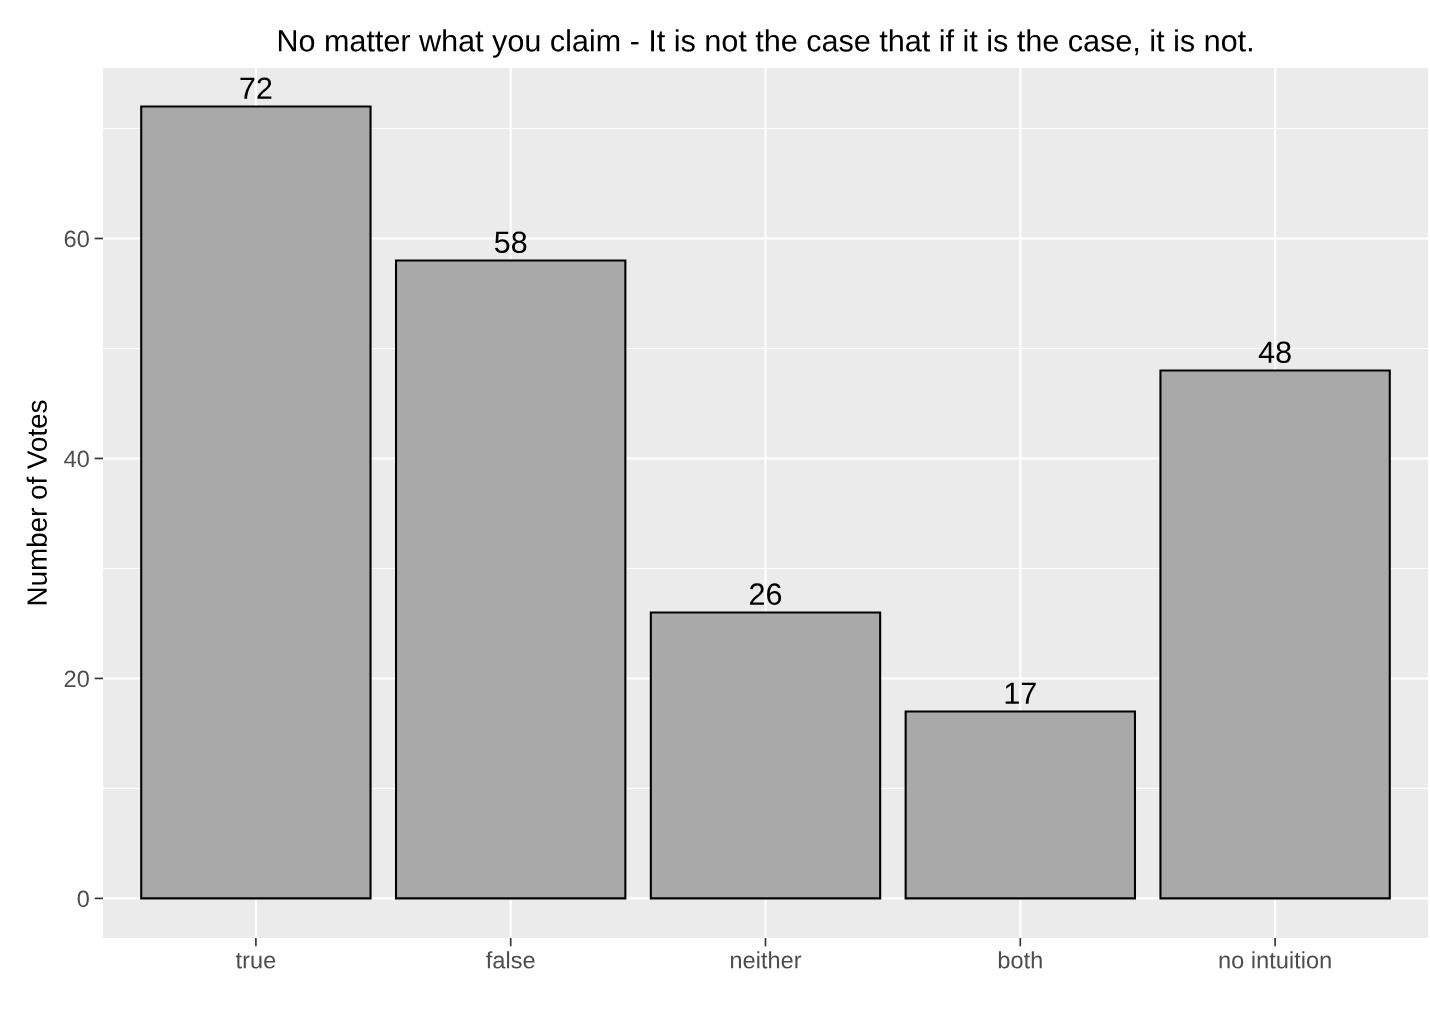 The height and width of the screenshot is (1026, 1430). What do you see at coordinates (766, 594) in the screenshot?
I see `data-label: 26` at bounding box center [766, 594].